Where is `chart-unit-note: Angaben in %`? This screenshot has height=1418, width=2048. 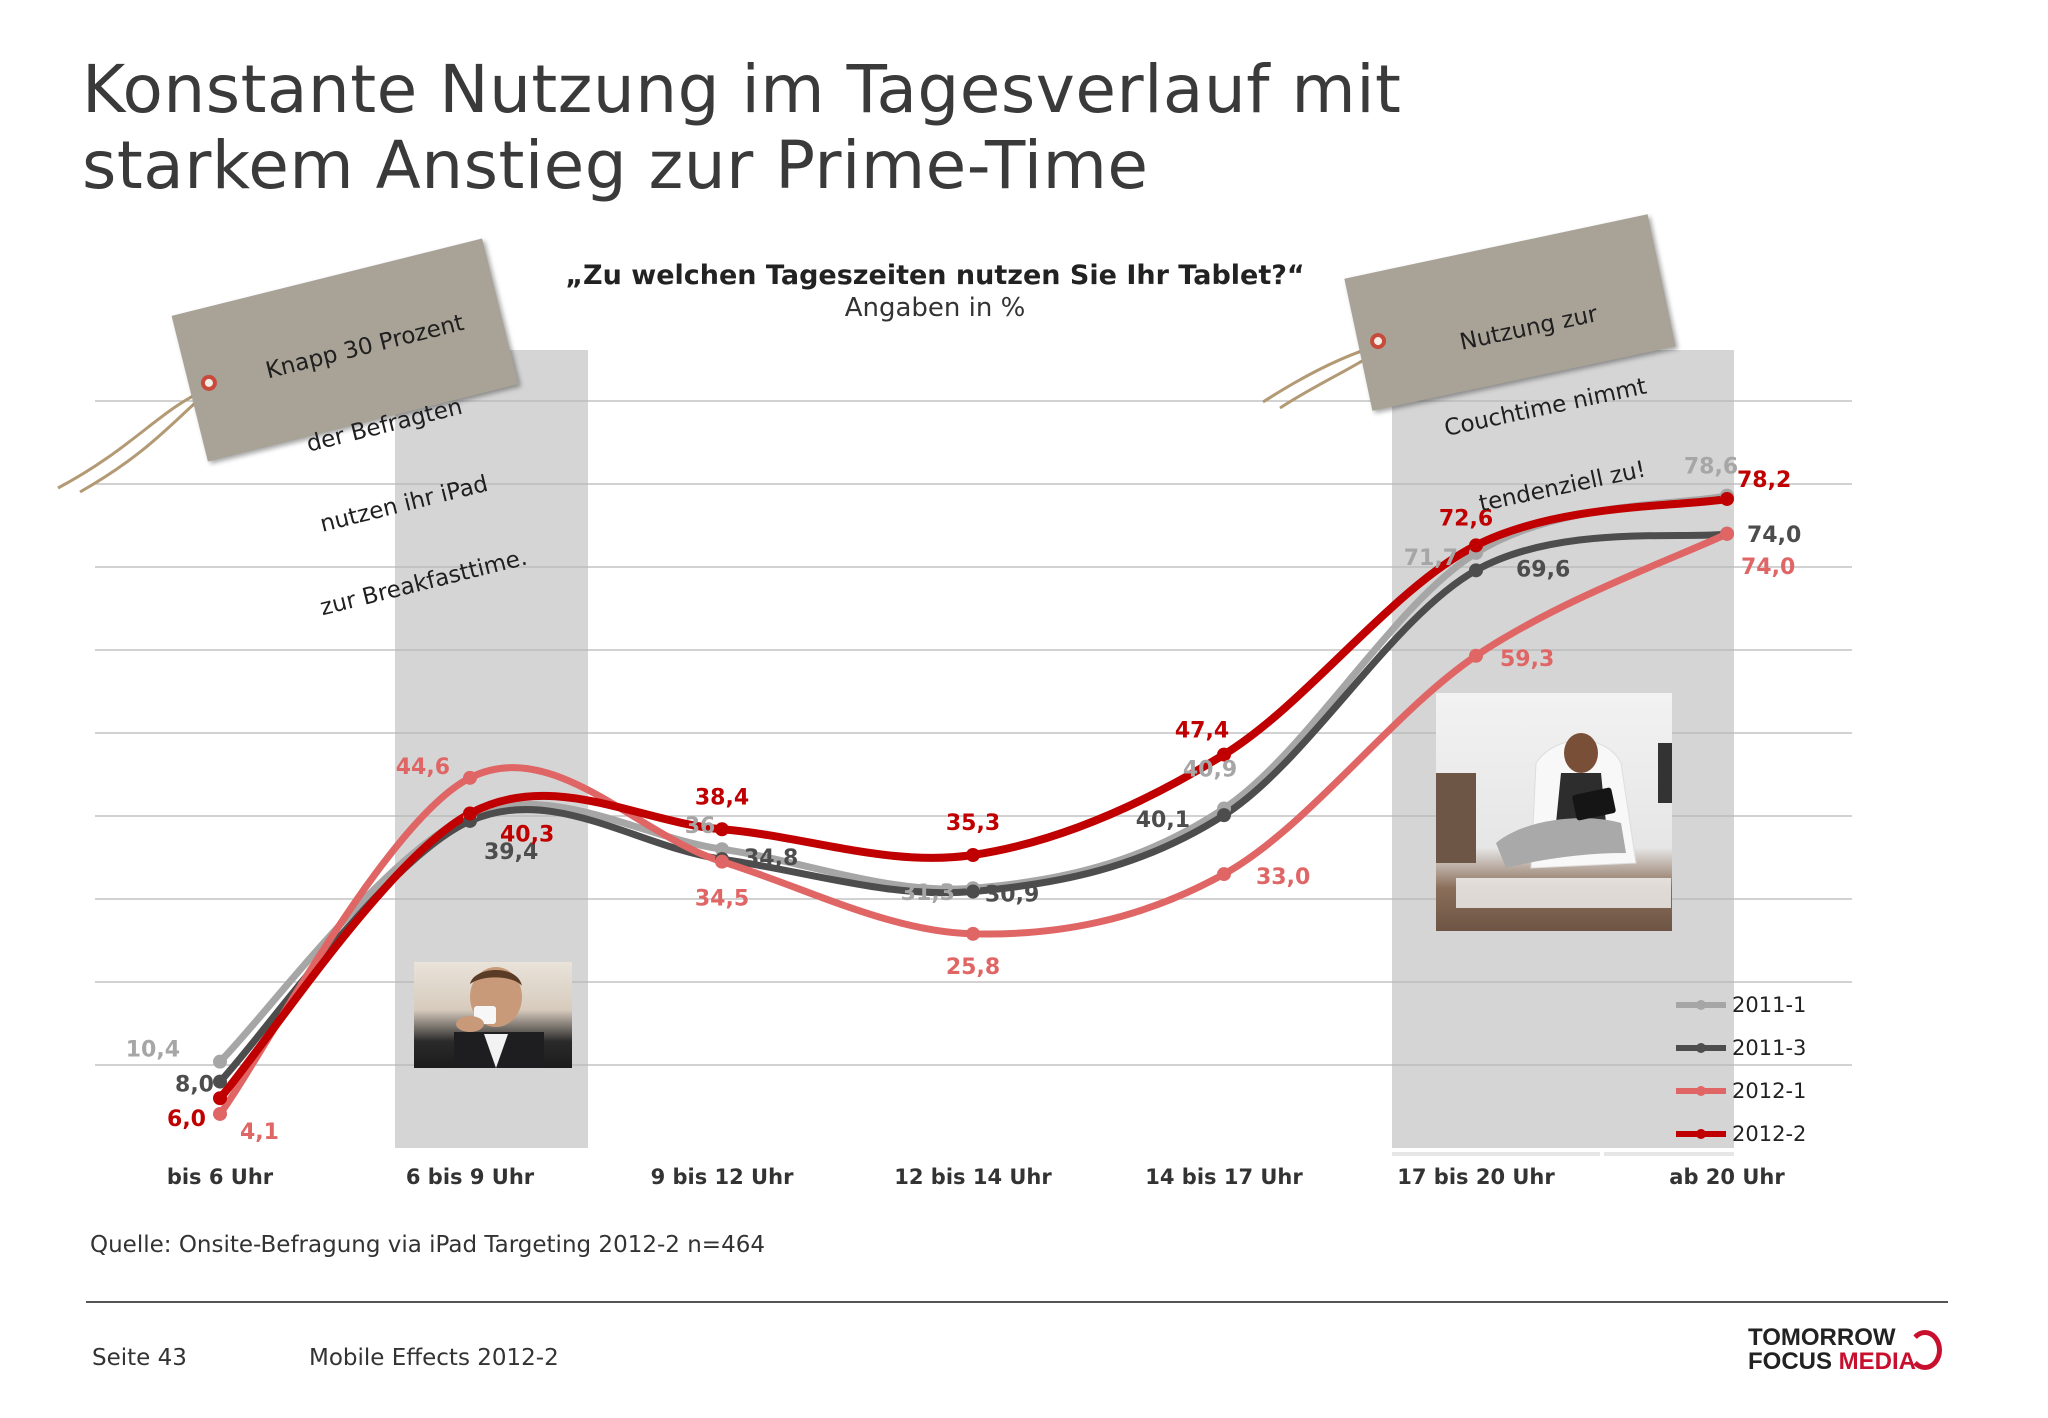 chart-unit-note: Angaben in % is located at coordinates (935, 308).